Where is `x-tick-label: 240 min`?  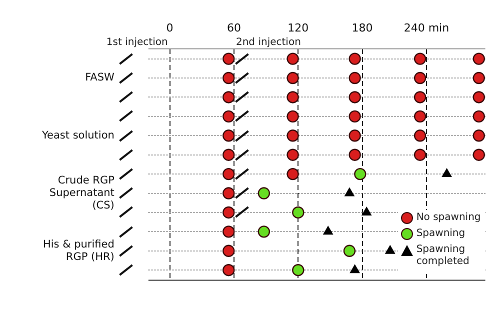 x-tick-label: 240 min is located at coordinates (427, 27).